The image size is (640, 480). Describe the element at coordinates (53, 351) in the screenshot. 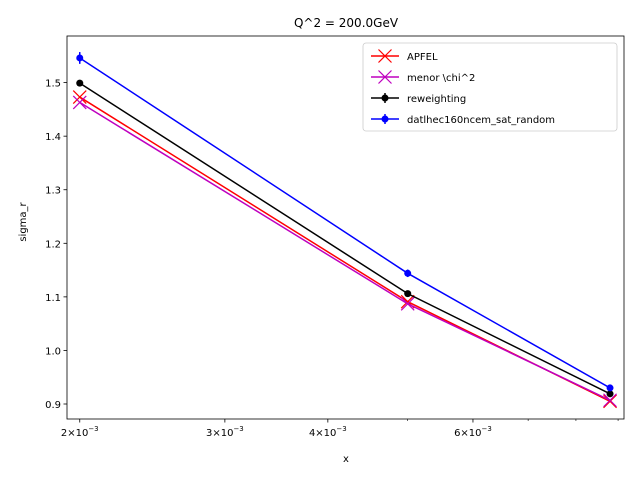

I see `y-tick-label: 1.0` at that location.